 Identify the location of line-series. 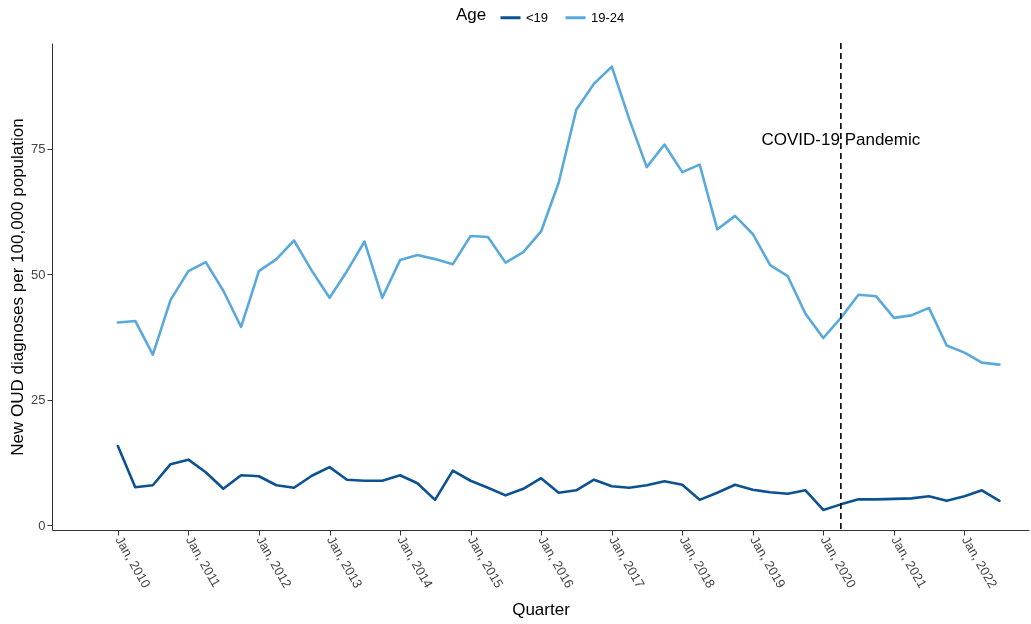
(558, 478).